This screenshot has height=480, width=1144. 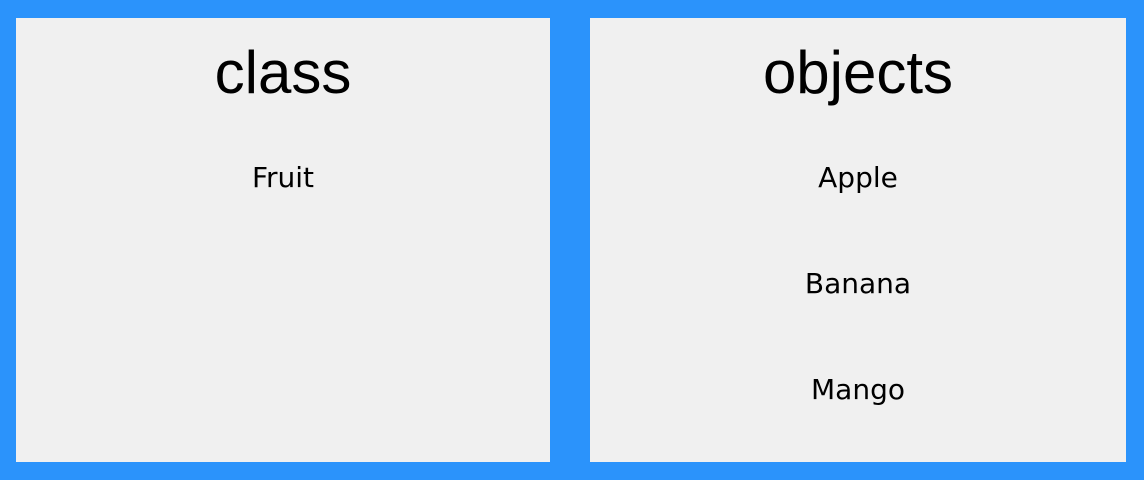 What do you see at coordinates (858, 177) in the screenshot?
I see `object-item-apple: Apple` at bounding box center [858, 177].